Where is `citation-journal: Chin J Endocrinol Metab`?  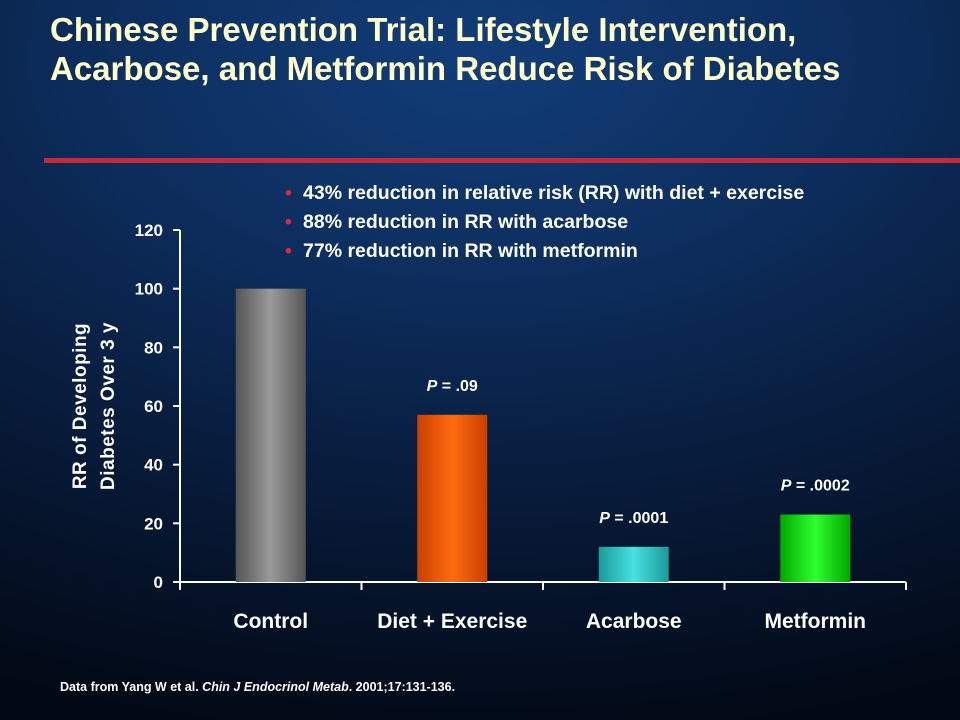
citation-journal: Chin J Endocrinol Metab is located at coordinates (275, 687).